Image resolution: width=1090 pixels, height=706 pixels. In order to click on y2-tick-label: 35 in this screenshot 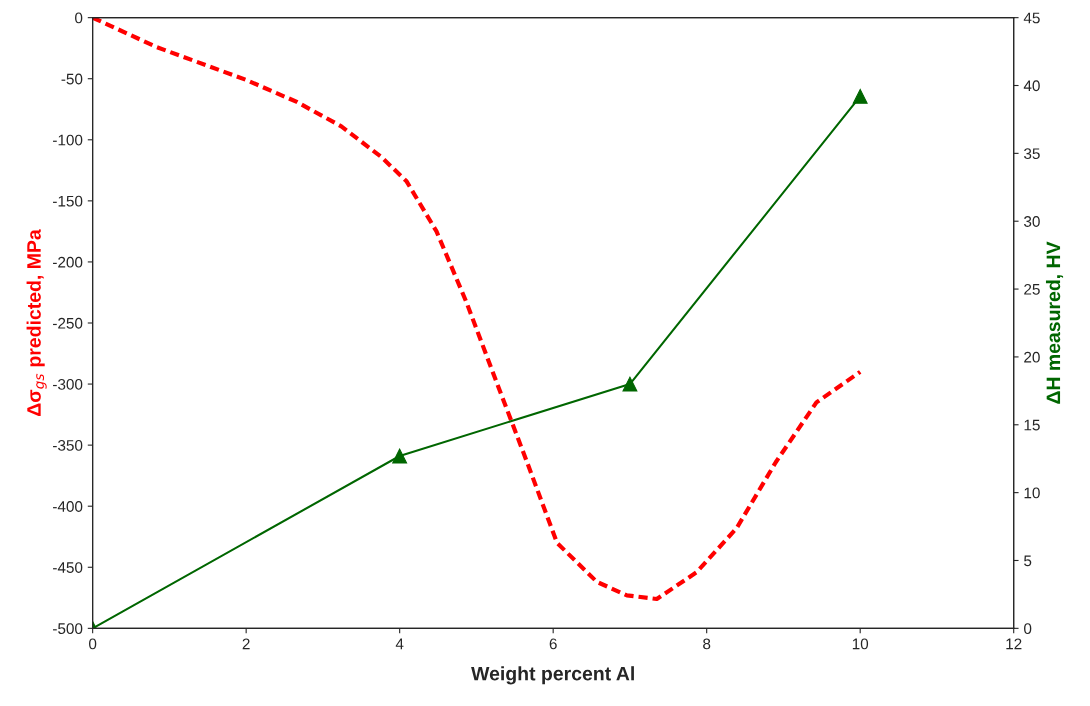, I will do `click(1032, 154)`.